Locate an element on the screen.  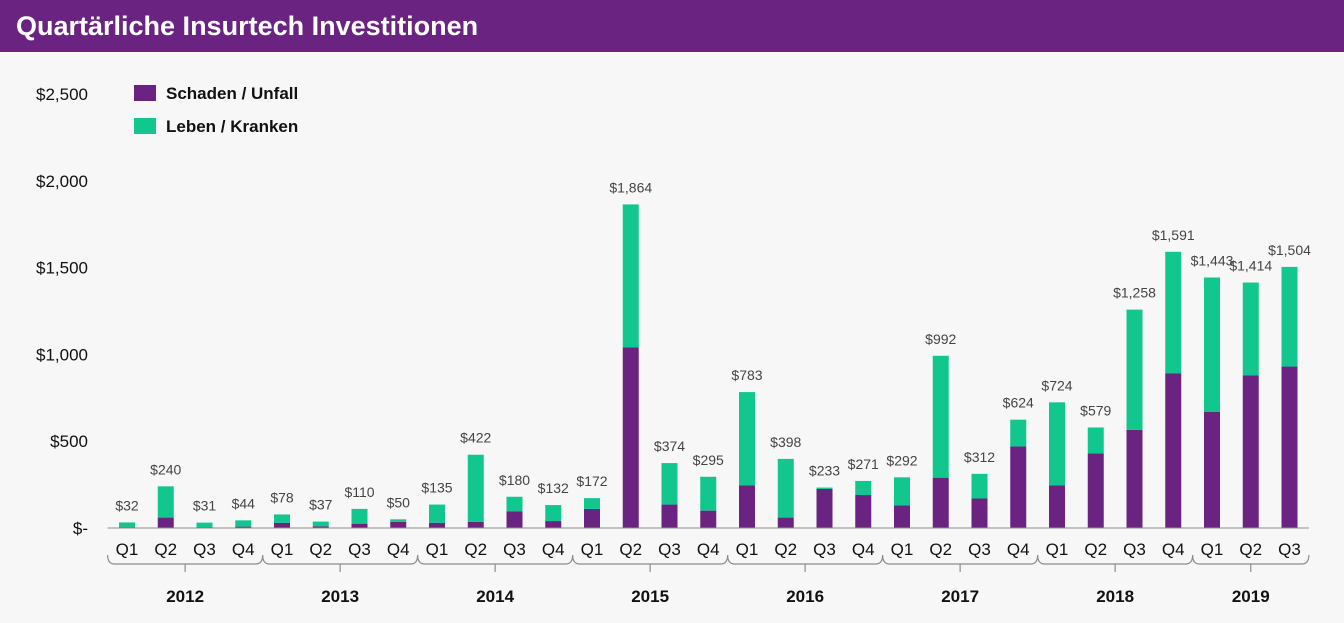
data-label-total: $50 is located at coordinates (399, 502).